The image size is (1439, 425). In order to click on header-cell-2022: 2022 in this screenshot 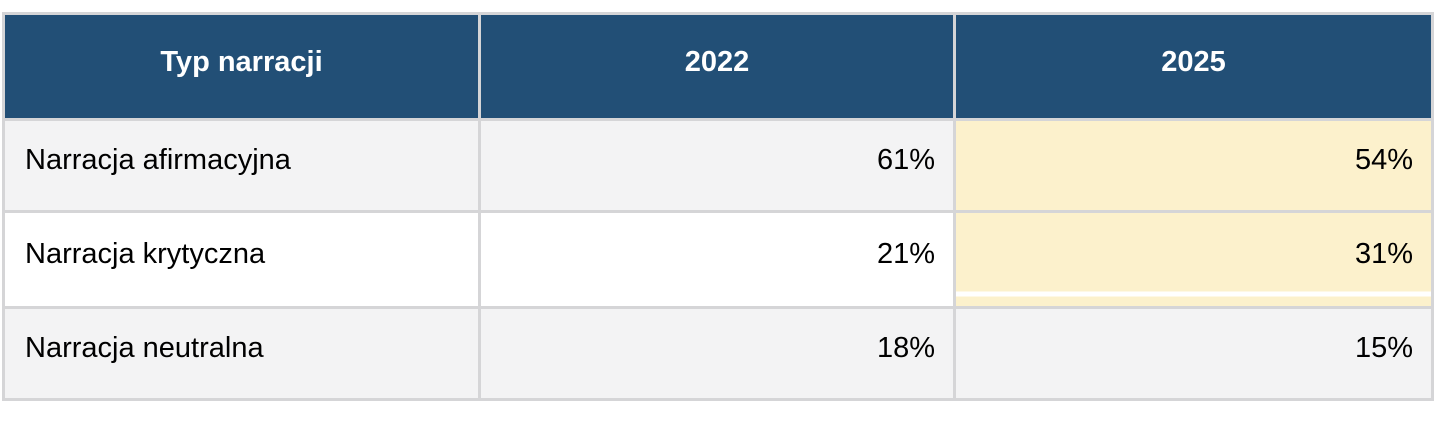, I will do `click(717, 66)`.